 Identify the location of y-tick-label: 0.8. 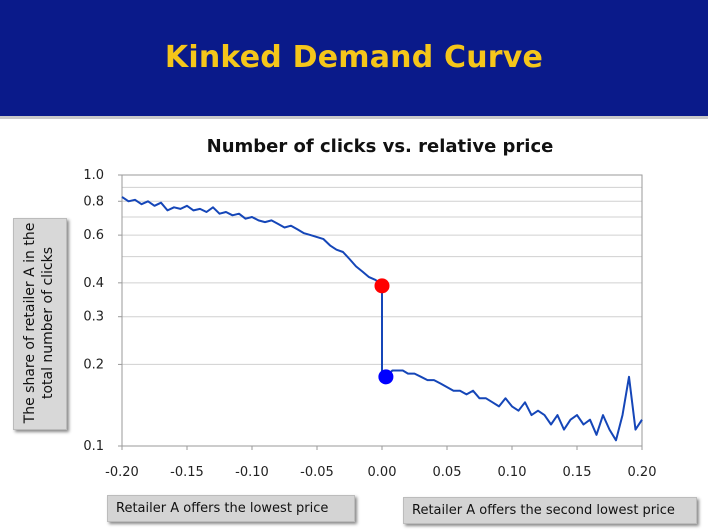
(93, 201).